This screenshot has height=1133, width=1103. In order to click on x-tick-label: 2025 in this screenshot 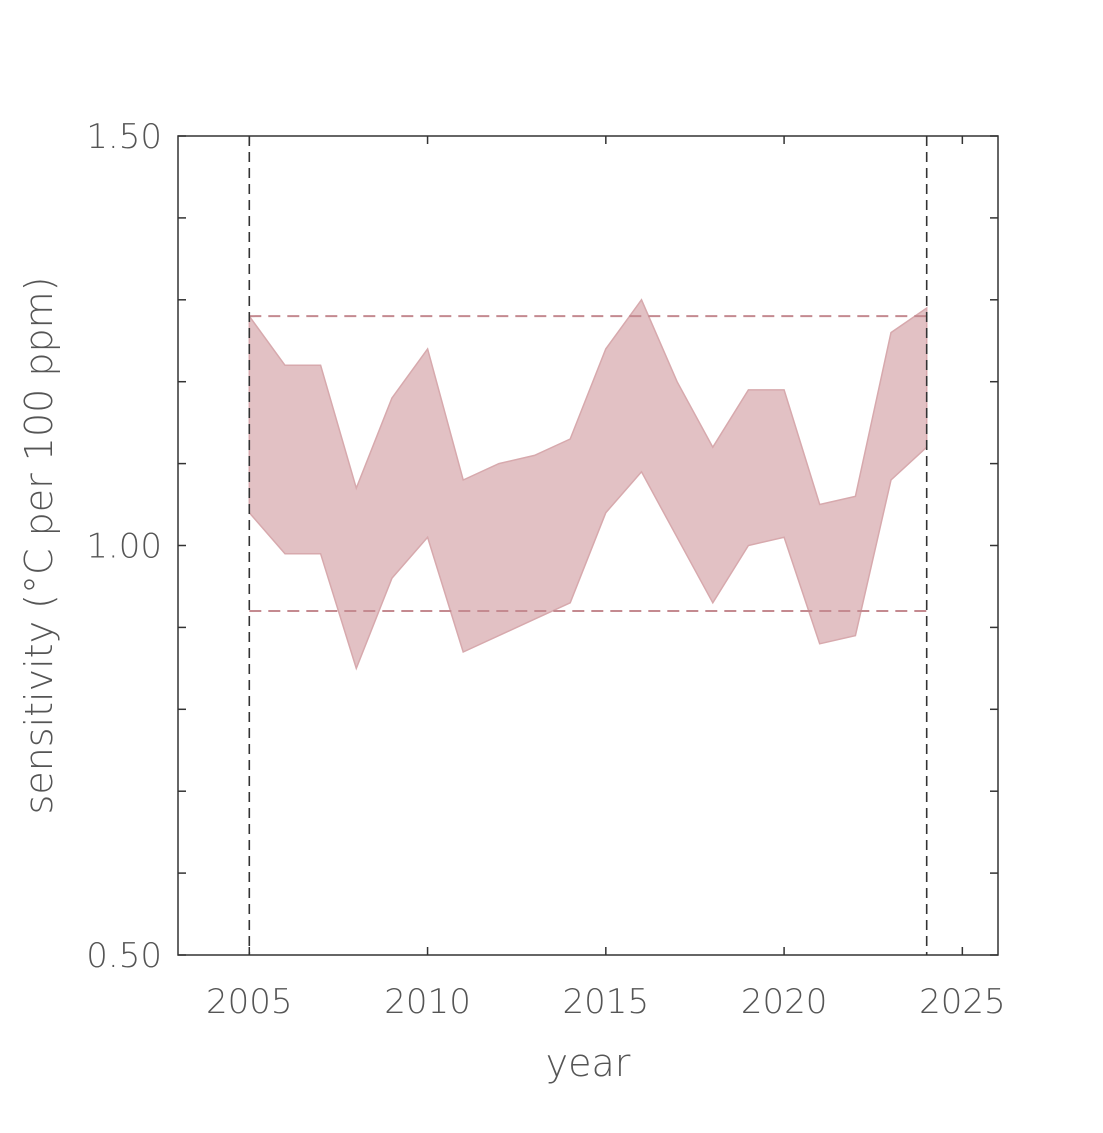, I will do `click(962, 1002)`.